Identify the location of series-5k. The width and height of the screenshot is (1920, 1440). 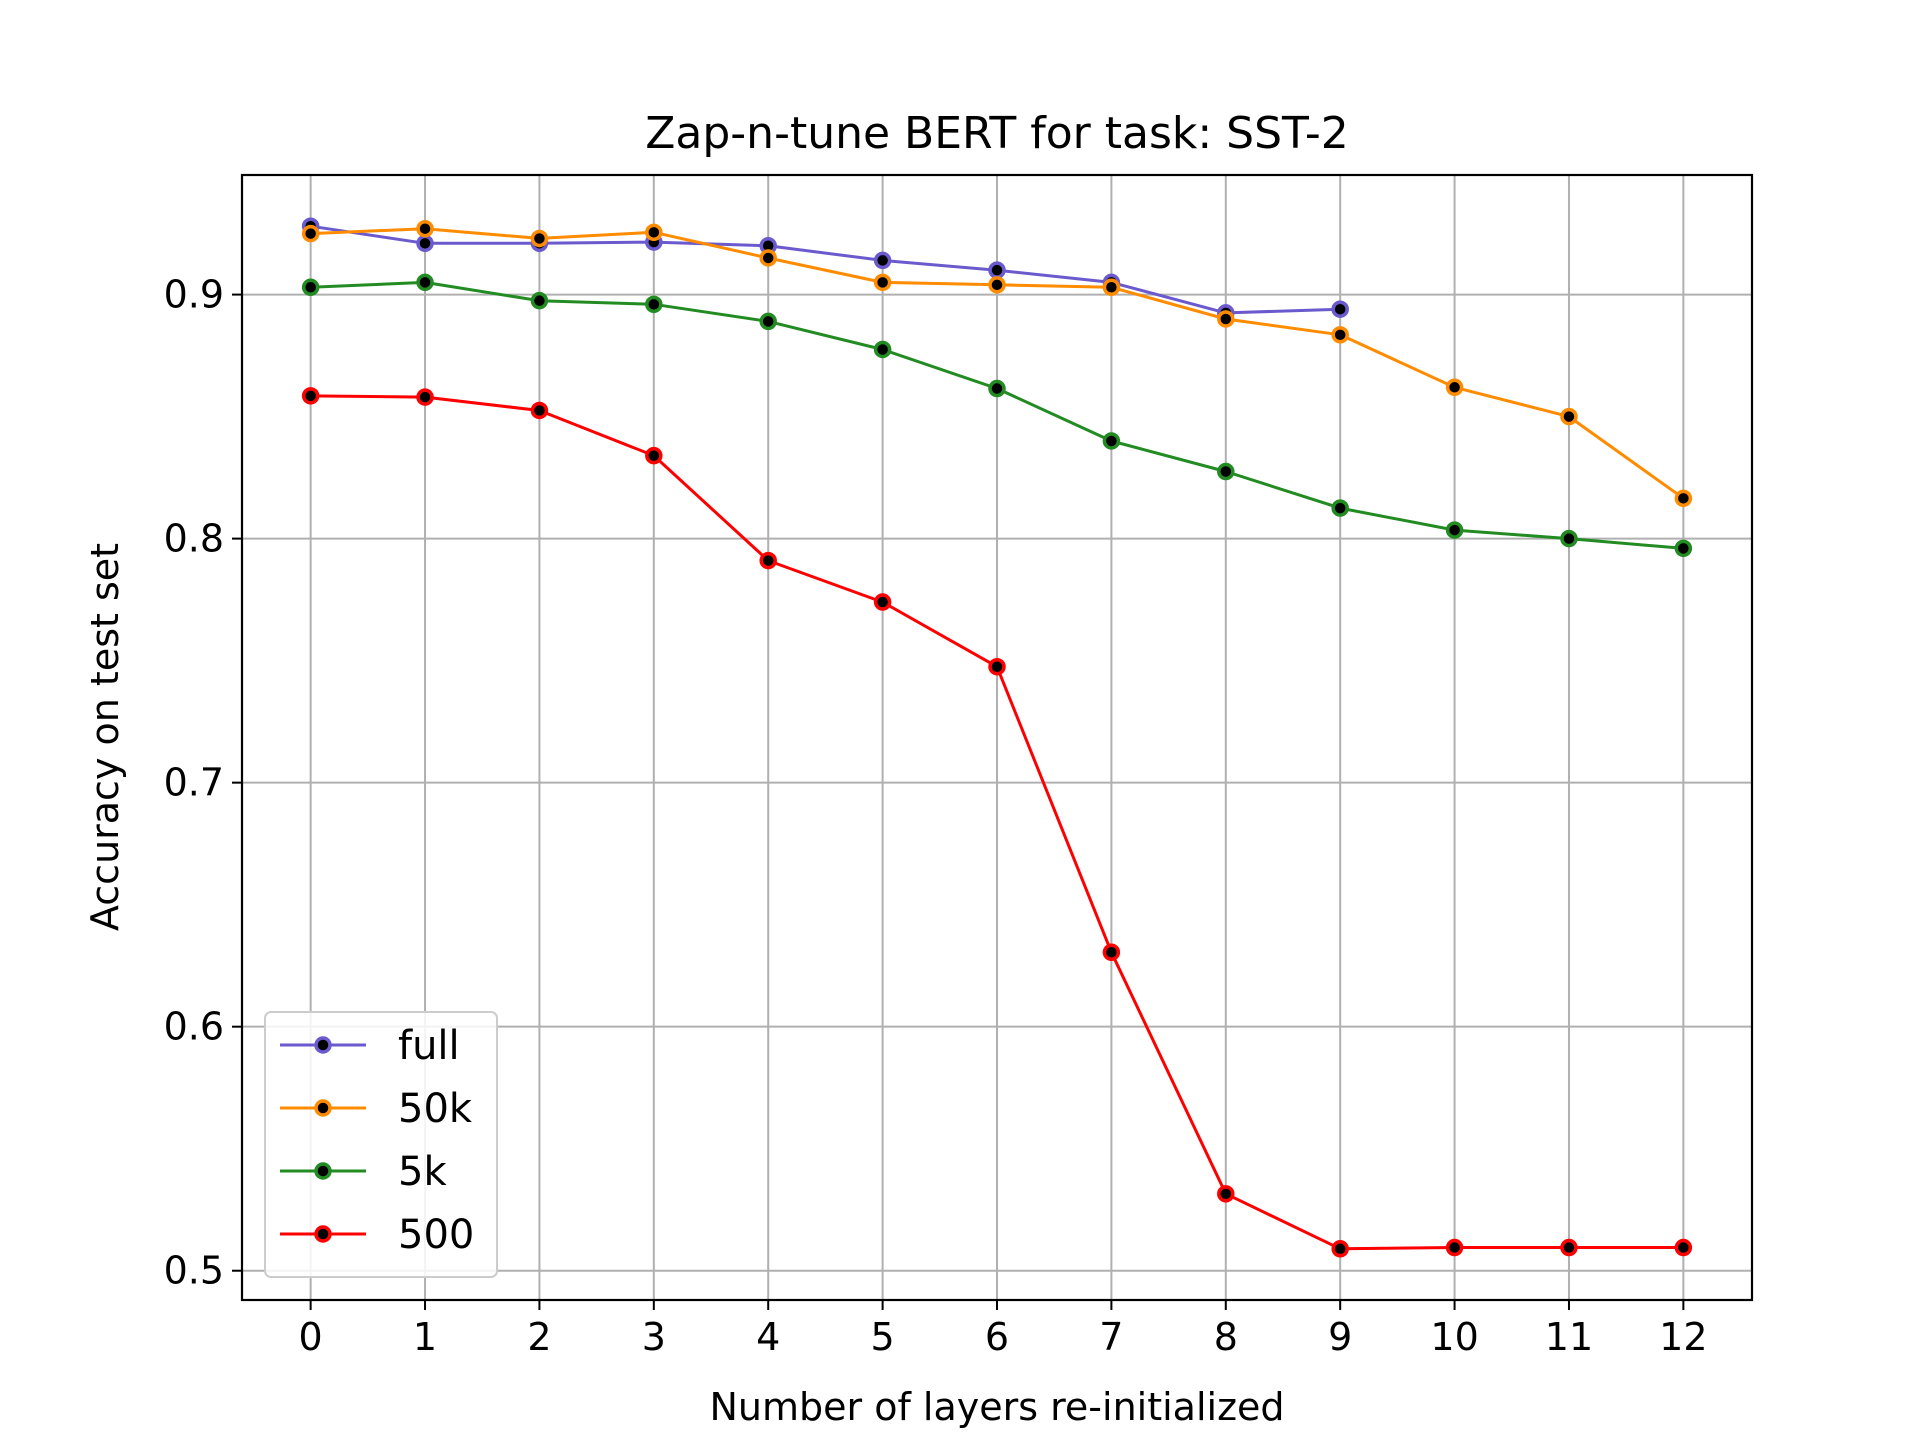
(997, 415).